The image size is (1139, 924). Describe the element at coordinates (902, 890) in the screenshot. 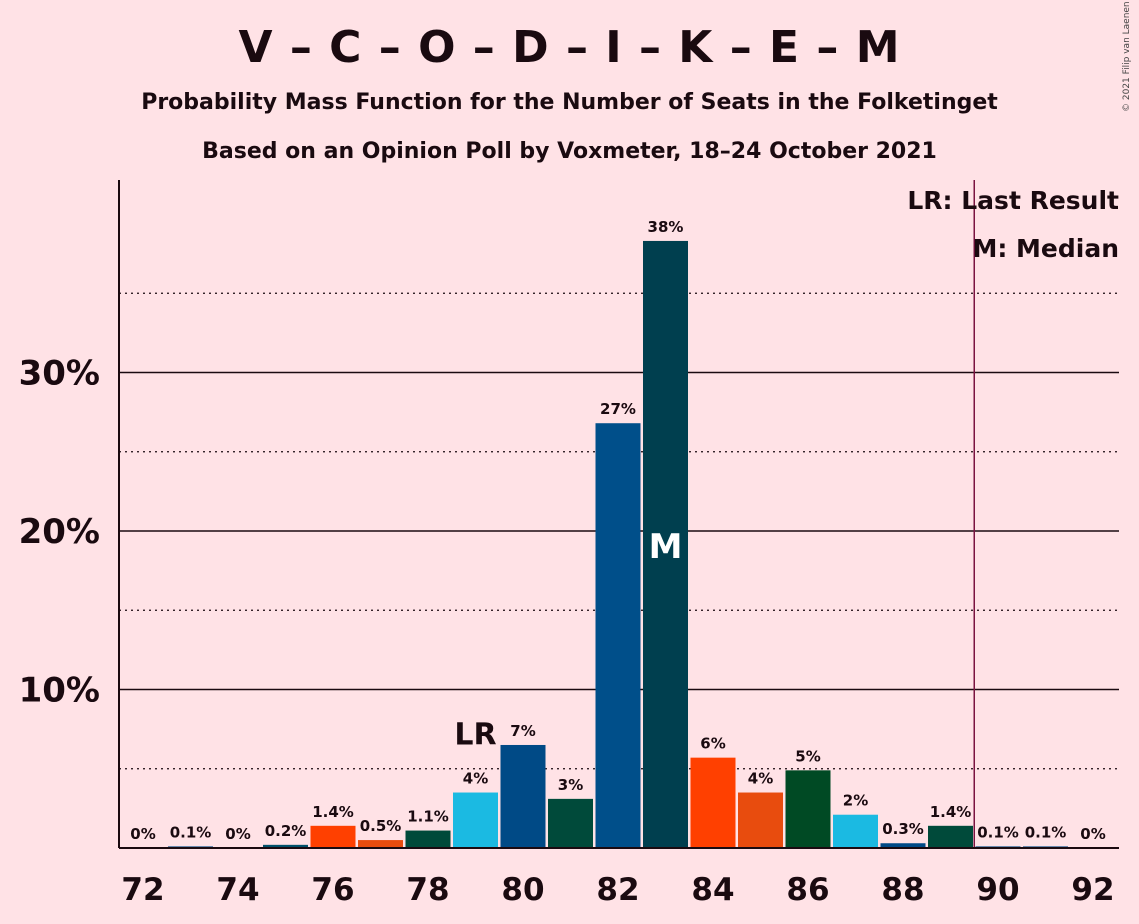

I see `x-tick-label: 88` at that location.